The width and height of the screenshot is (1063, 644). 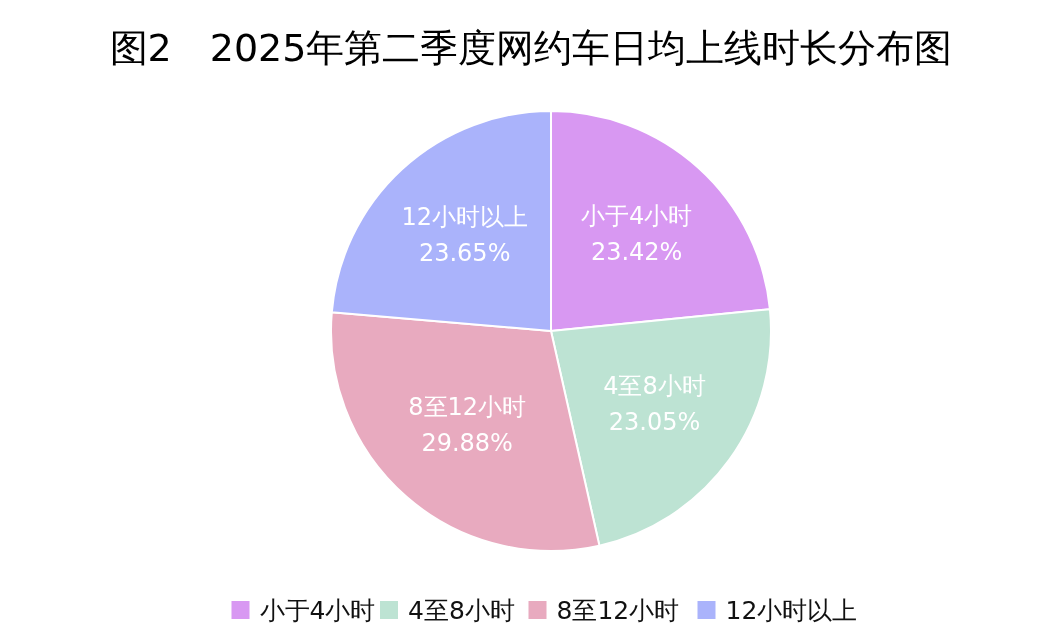 I want to click on legend-label: 4至8小时, so click(x=461, y=610).